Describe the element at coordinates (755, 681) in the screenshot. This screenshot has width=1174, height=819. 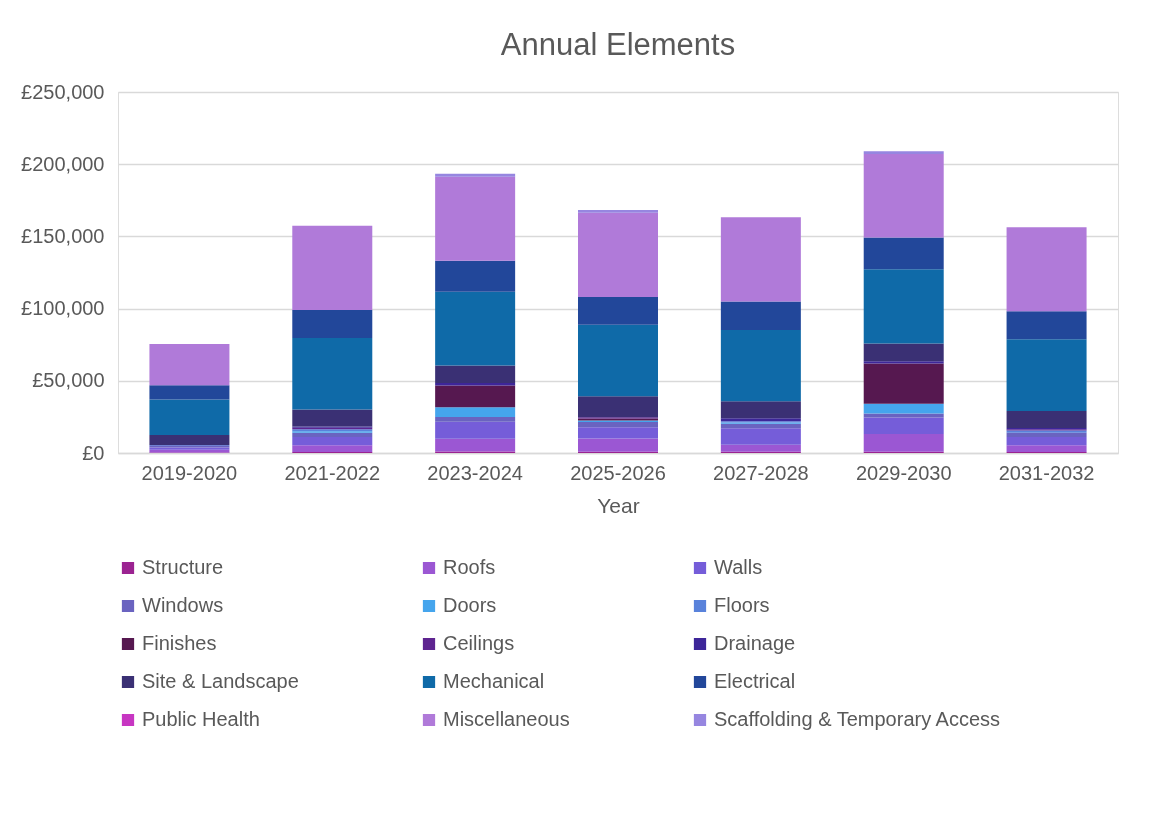
I see `legend-label: Electrical` at that location.